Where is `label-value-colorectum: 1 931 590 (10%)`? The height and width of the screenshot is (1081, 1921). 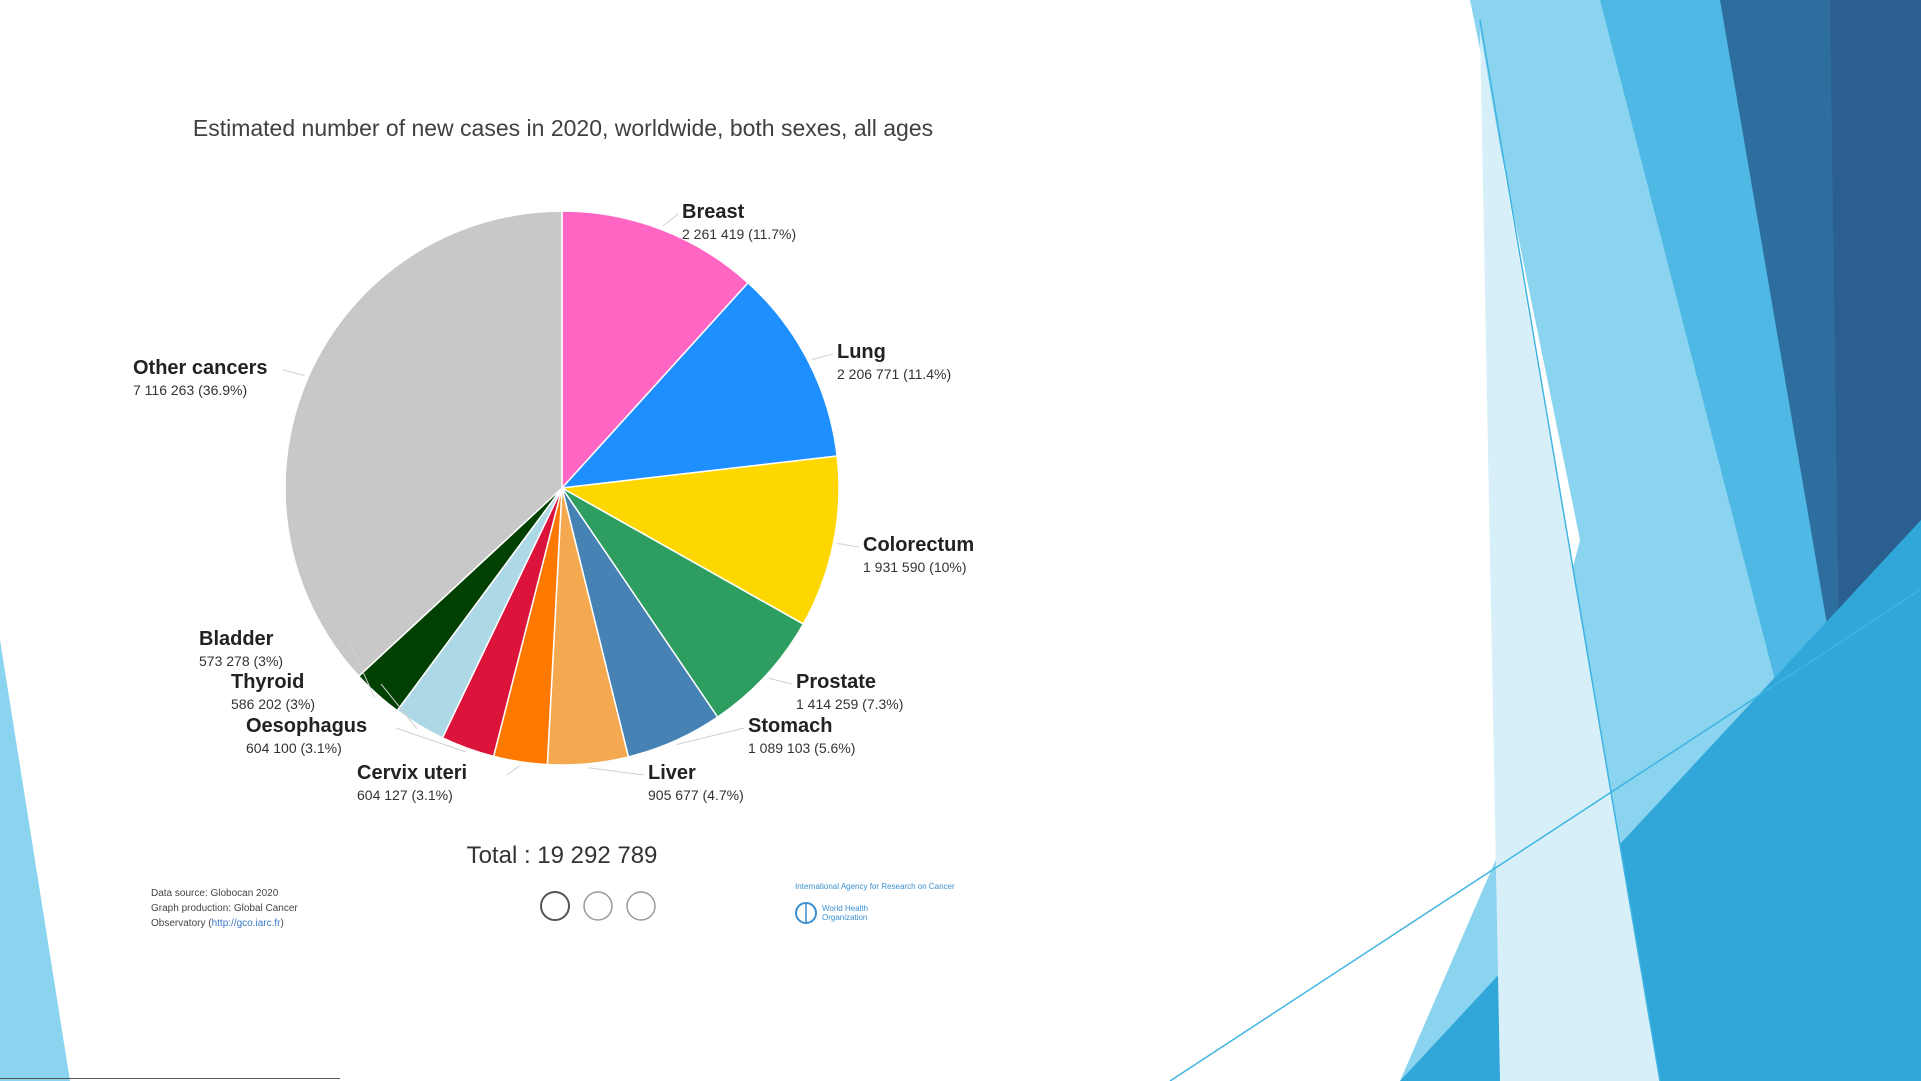 label-value-colorectum: 1 931 590 (10%) is located at coordinates (915, 567).